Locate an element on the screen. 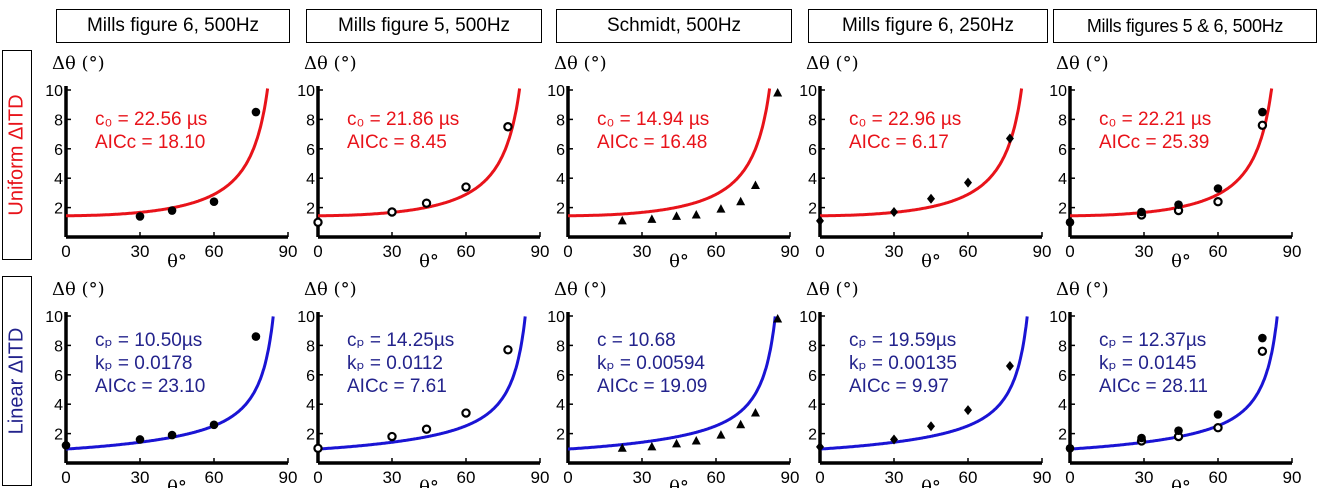 This screenshot has width=1327, height=488. fit-annotation: cₚ = 19.59µs is located at coordinates (902, 340).